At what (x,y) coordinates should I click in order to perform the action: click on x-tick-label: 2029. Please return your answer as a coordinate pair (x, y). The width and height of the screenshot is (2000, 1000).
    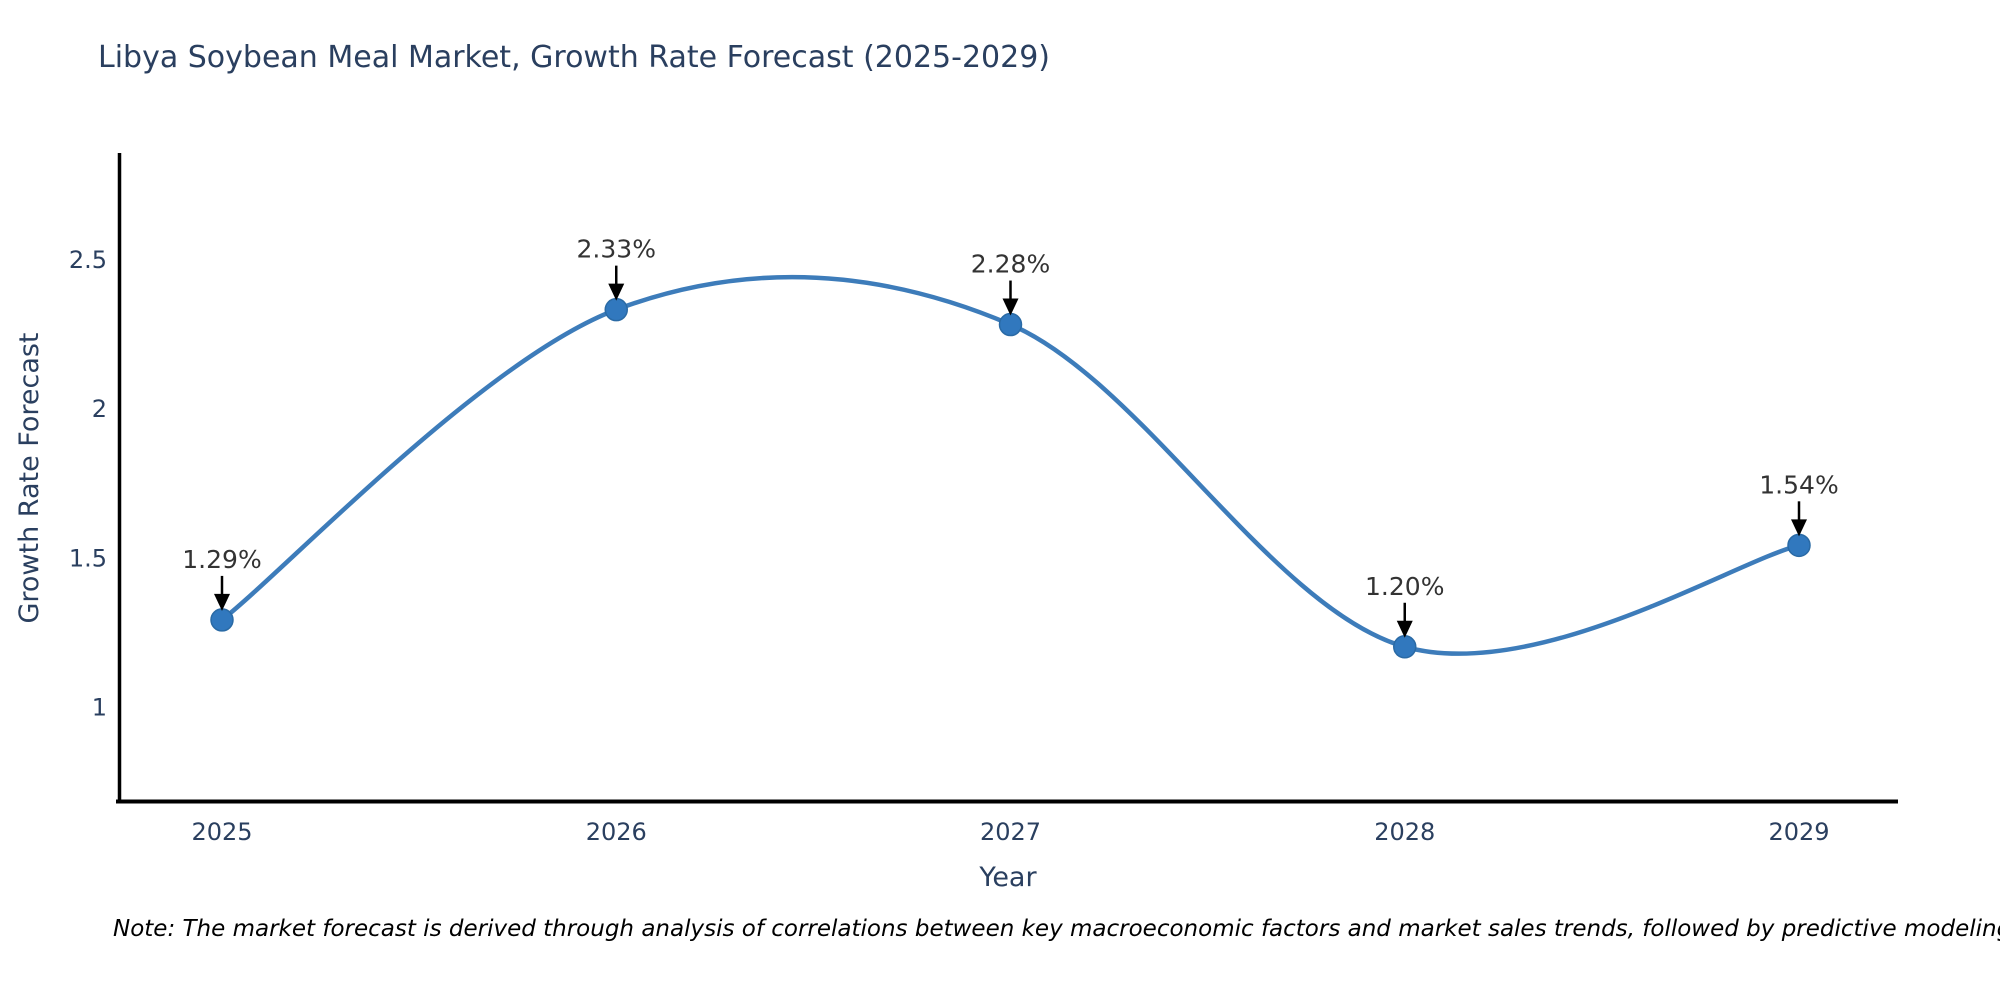
    Looking at the image, I should click on (1798, 832).